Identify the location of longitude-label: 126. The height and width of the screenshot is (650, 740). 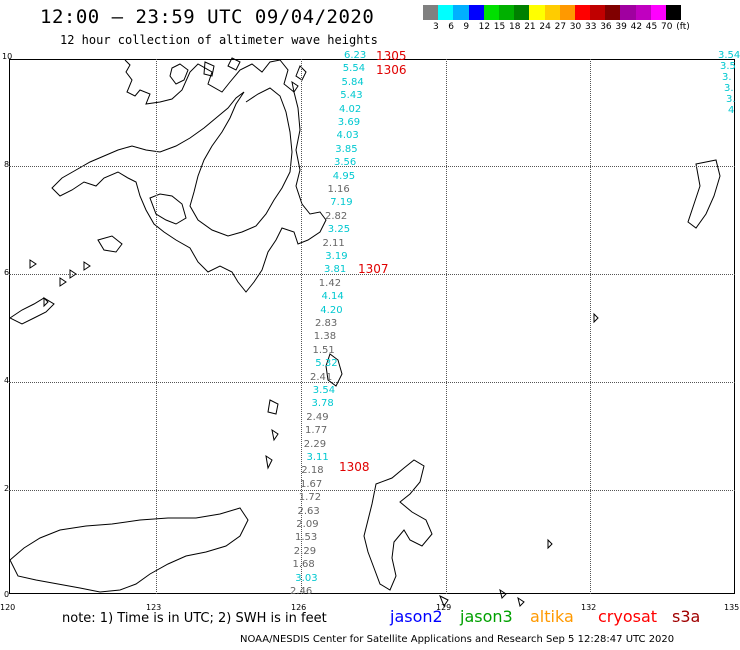
(299, 607).